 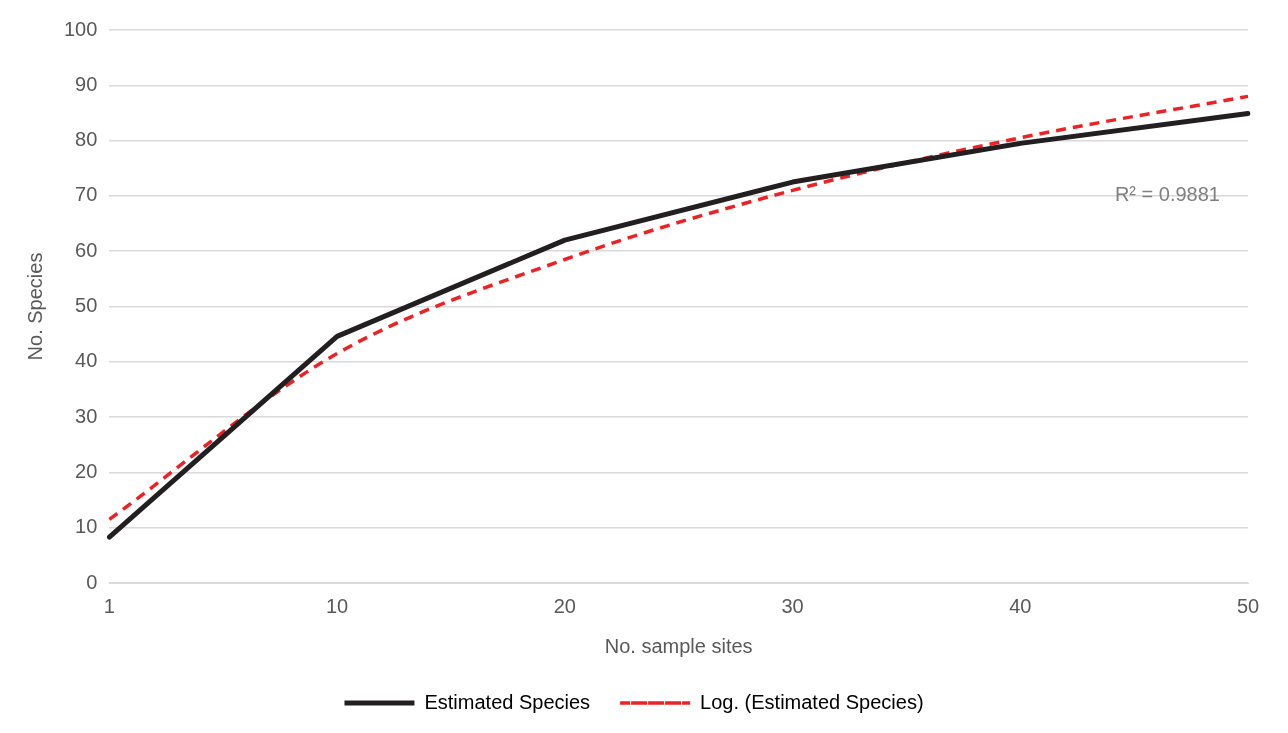 I want to click on x-tick-label: 30, so click(x=792, y=605).